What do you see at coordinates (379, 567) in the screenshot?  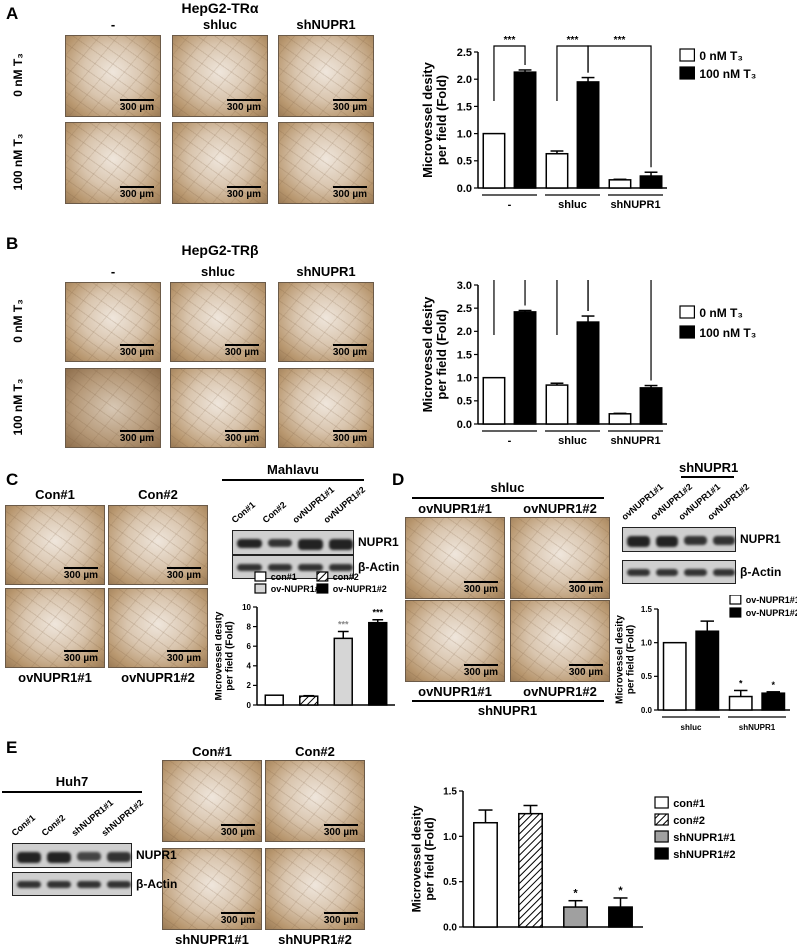 I see `blot-row-label: β-Actin` at bounding box center [379, 567].